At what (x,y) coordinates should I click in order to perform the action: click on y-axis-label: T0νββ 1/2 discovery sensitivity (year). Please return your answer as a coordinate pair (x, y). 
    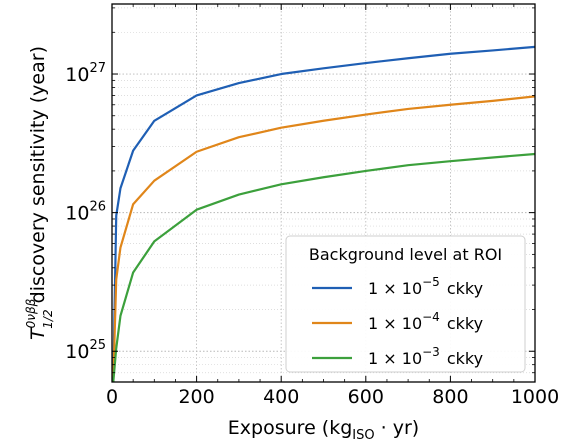
    Looking at the image, I should click on (39, 193).